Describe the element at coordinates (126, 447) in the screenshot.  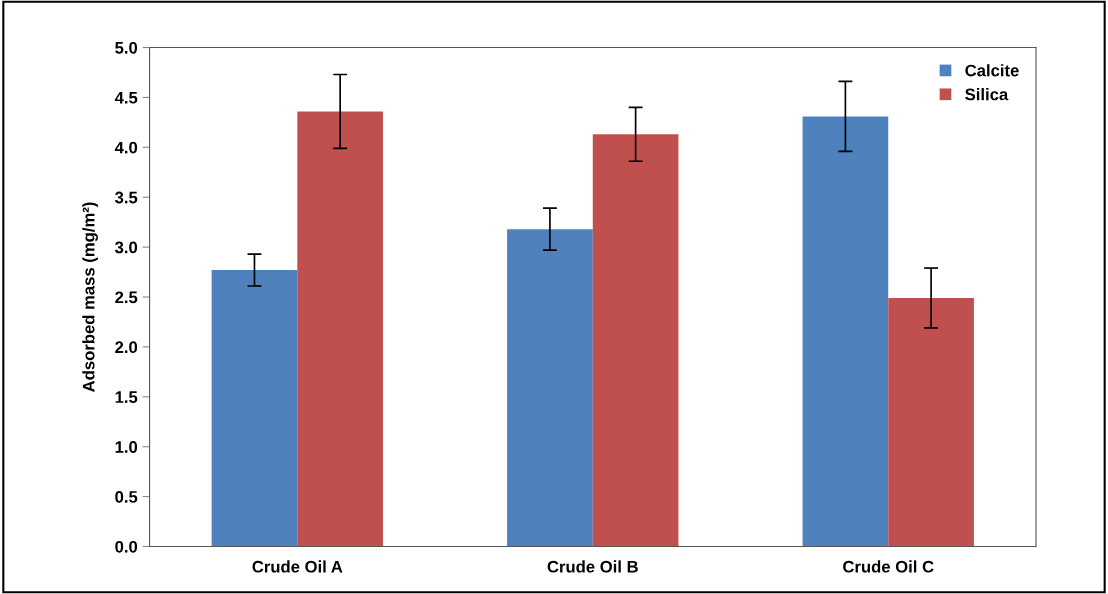
I see `y-tick-label: 1.0` at that location.